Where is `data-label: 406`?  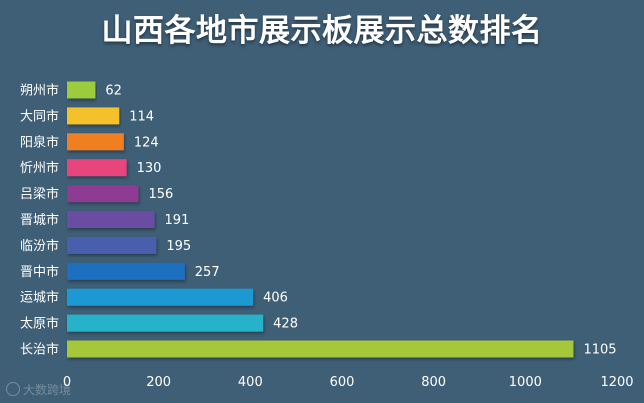 data-label: 406 is located at coordinates (275, 298).